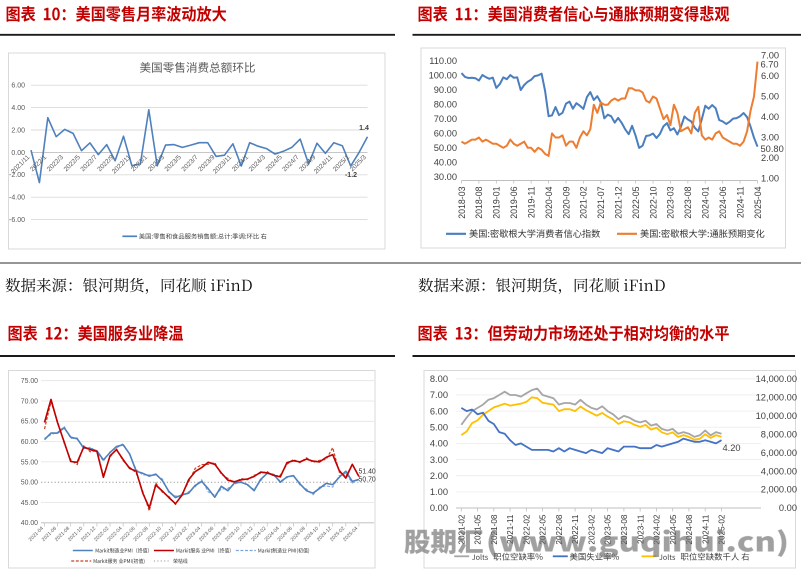 The width and height of the screenshot is (801, 575). What do you see at coordinates (367, 472) in the screenshot?
I see `svg-text: 51.40` at bounding box center [367, 472].